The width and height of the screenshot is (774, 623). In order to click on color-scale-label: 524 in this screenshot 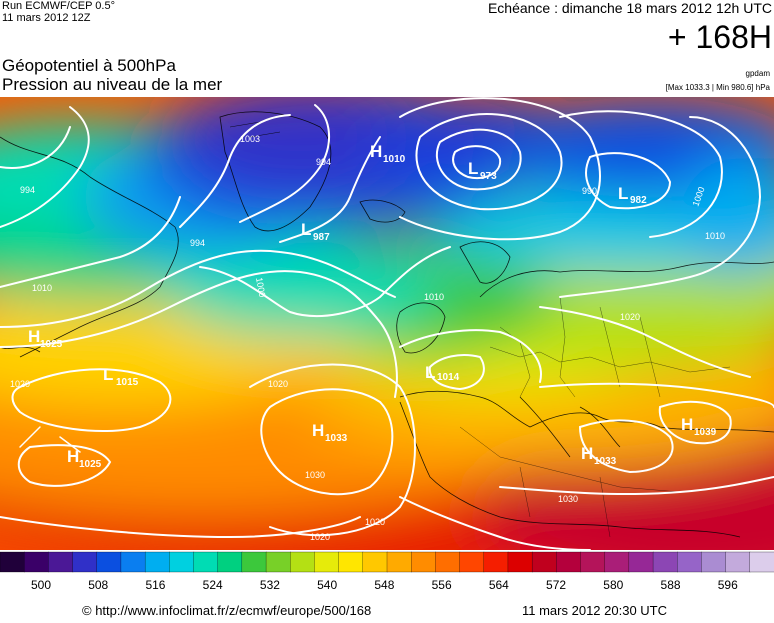, I will do `click(213, 585)`.